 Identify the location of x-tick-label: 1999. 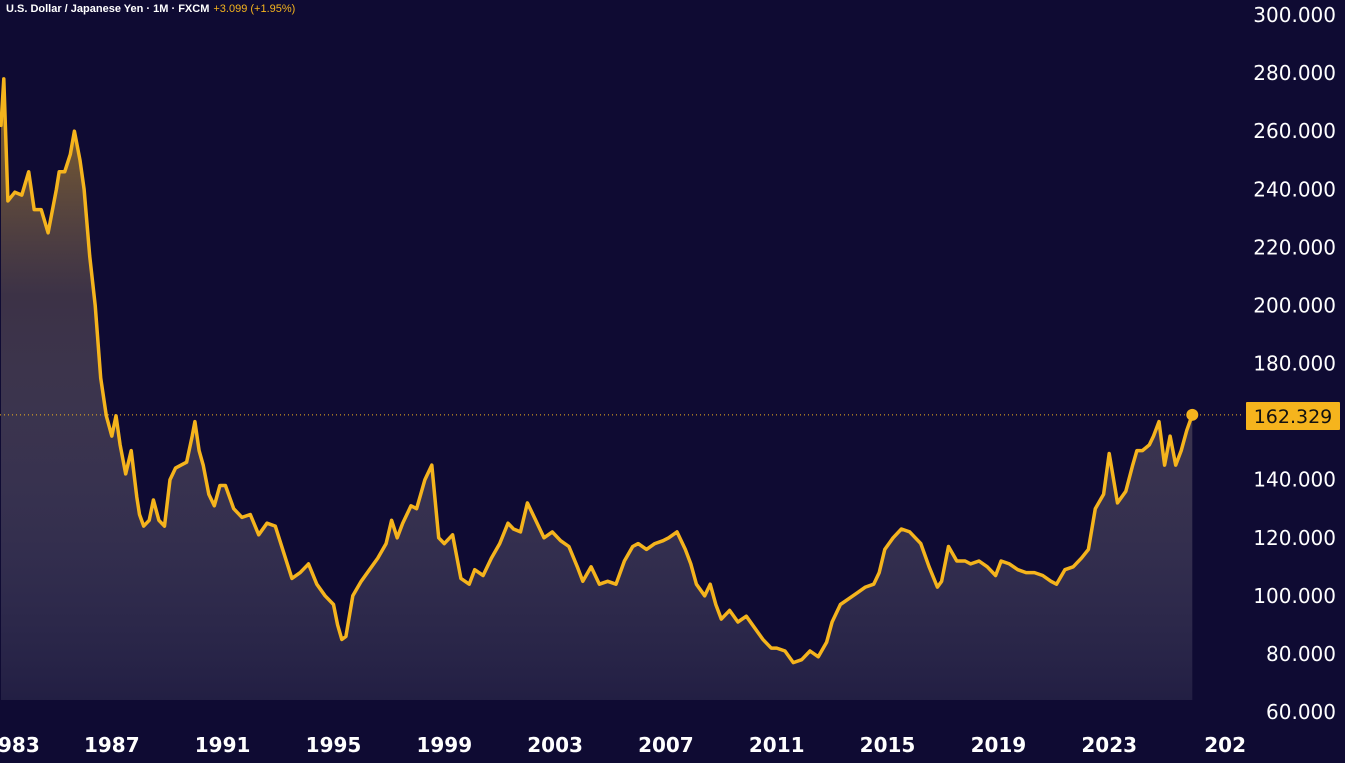
(444, 745).